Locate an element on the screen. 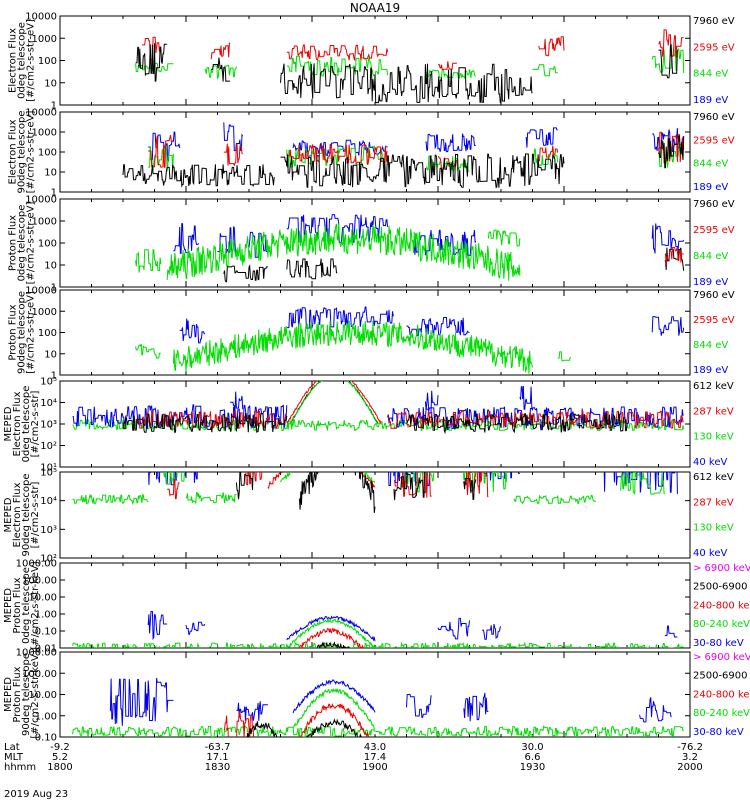 This screenshot has width=750, height=800. y-tick-label: 0.10 is located at coordinates (46, 632).